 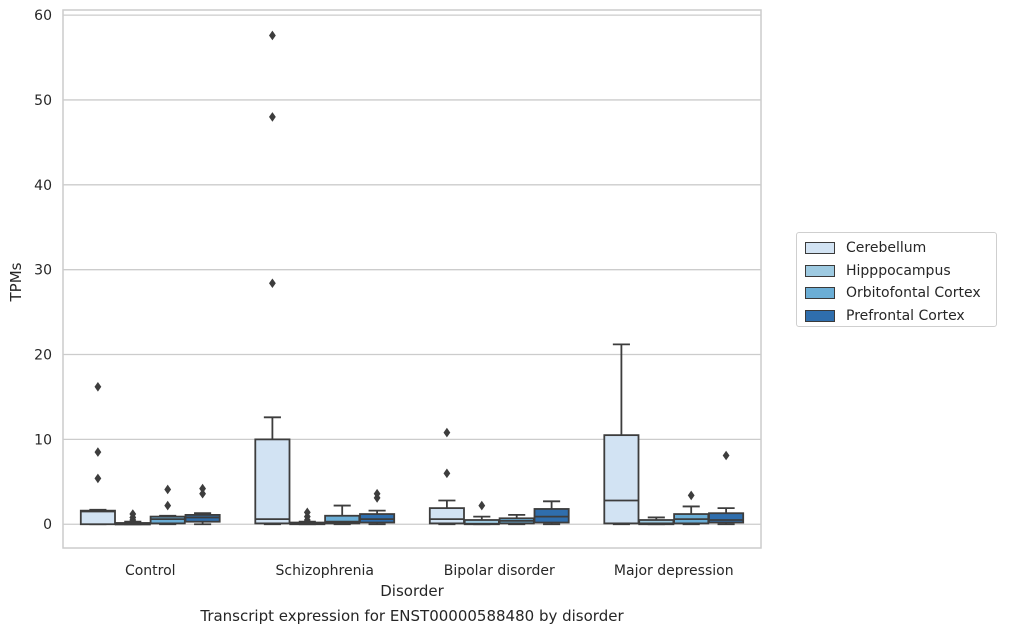 What do you see at coordinates (150, 571) in the screenshot?
I see `x-tick-label: Control` at bounding box center [150, 571].